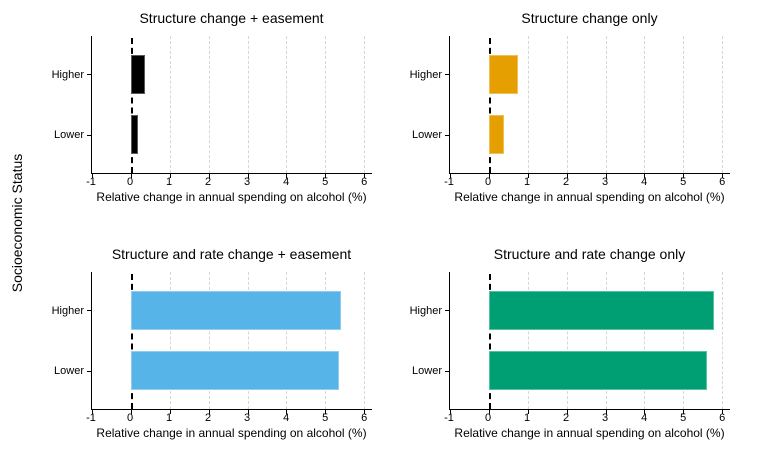 Image resolution: width=760 pixels, height=456 pixels. I want to click on panel-title: Structure change + easement, so click(231, 18).